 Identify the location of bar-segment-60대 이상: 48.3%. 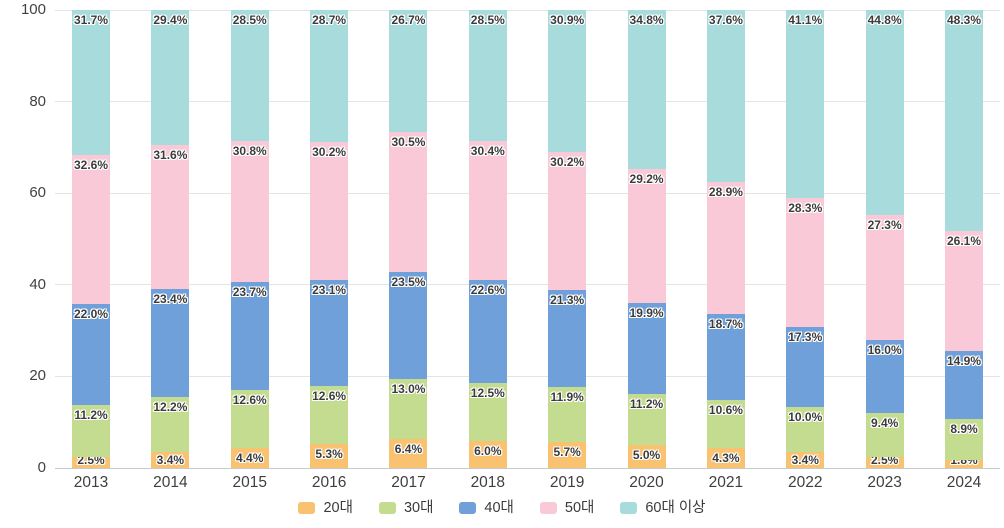
(964, 121).